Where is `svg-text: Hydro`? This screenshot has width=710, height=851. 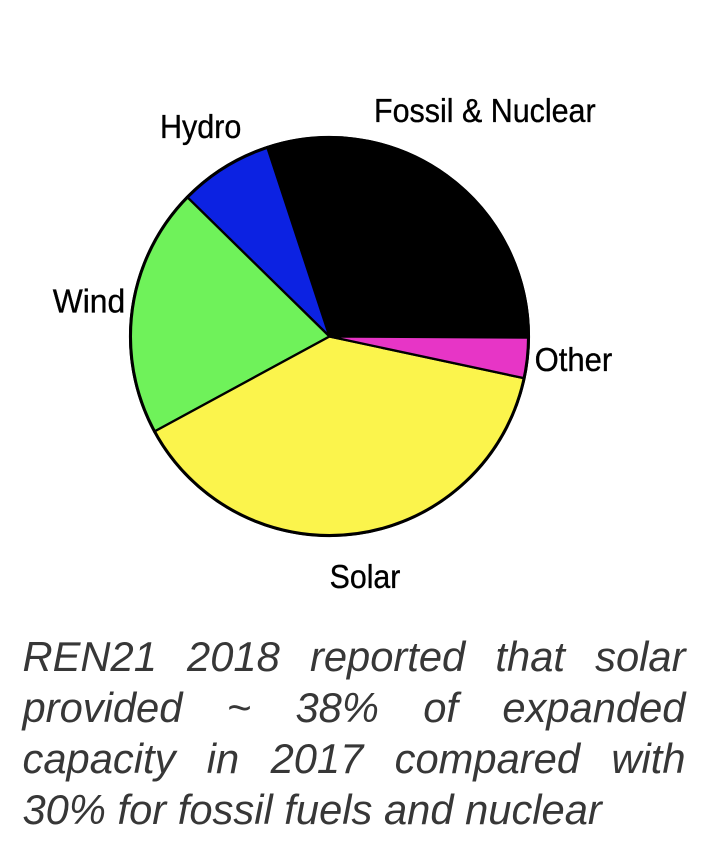 svg-text: Hydro is located at coordinates (200, 127).